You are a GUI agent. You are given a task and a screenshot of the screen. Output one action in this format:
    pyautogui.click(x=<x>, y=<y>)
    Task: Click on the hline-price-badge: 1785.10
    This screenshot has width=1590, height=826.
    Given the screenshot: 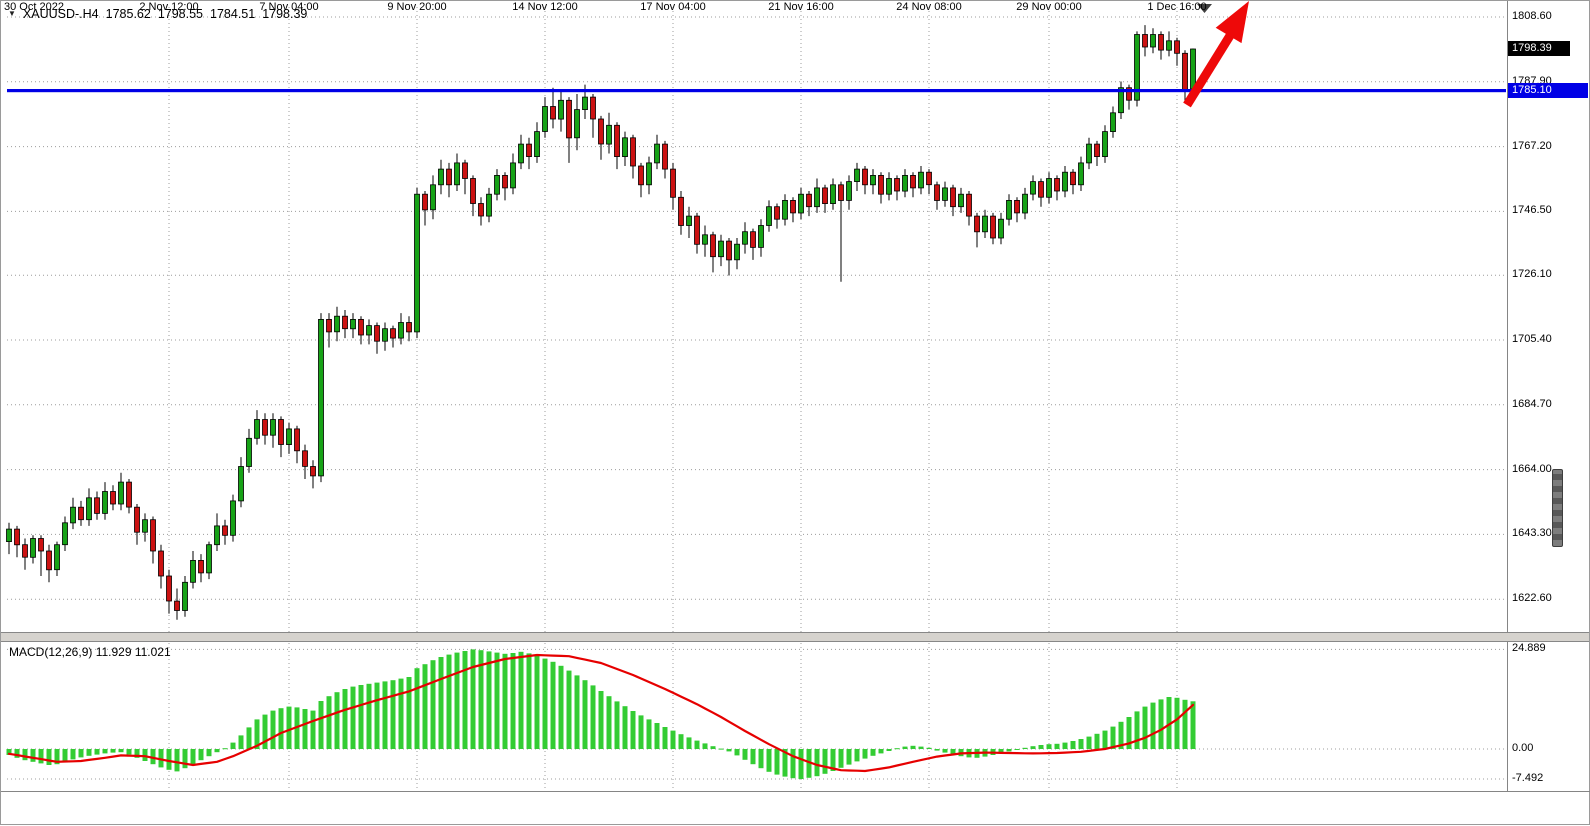 What is the action you would take?
    pyautogui.click(x=1548, y=90)
    